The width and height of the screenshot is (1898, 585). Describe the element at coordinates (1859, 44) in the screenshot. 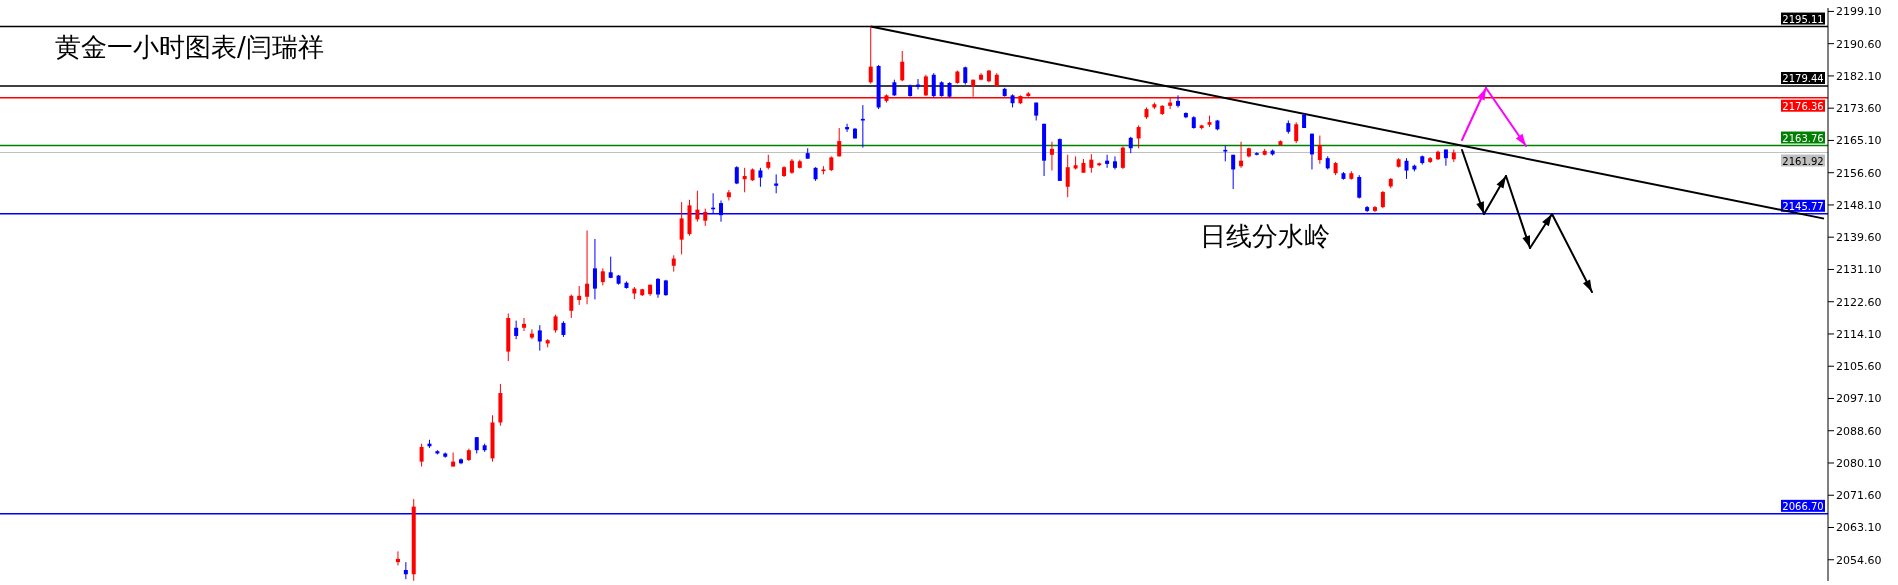

I see `y-tick-label: 2190.60` at that location.